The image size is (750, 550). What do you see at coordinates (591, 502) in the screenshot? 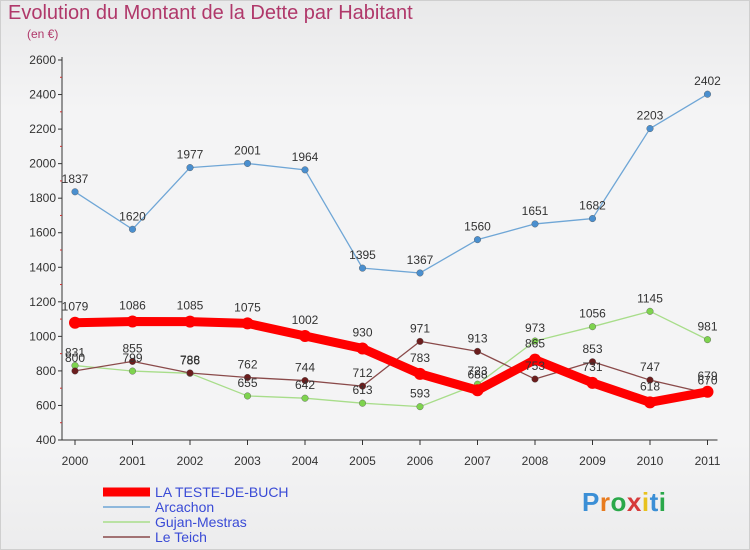
I see `logo-letter: P` at bounding box center [591, 502].